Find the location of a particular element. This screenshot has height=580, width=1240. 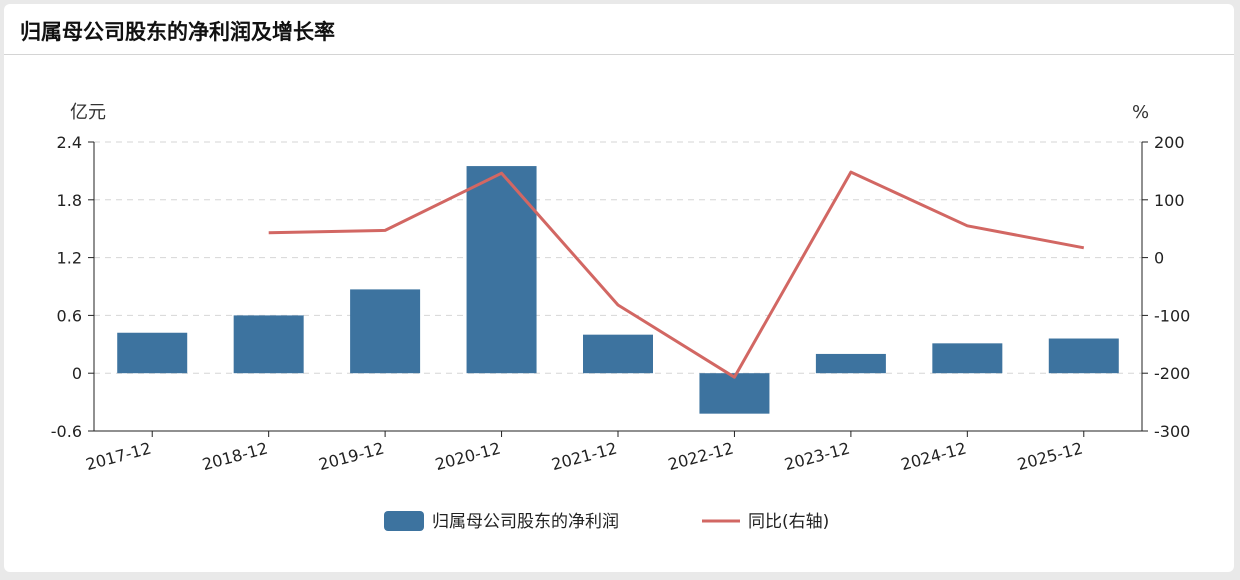

panel-title: 归属母公司股东的净利润及增长率 is located at coordinates (177, 32).